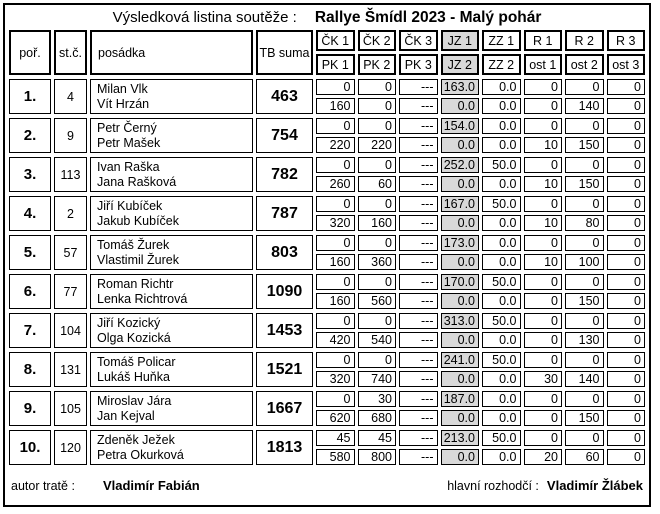 This screenshot has width=660, height=514. I want to click on start-number-cell: 131, so click(70, 369).